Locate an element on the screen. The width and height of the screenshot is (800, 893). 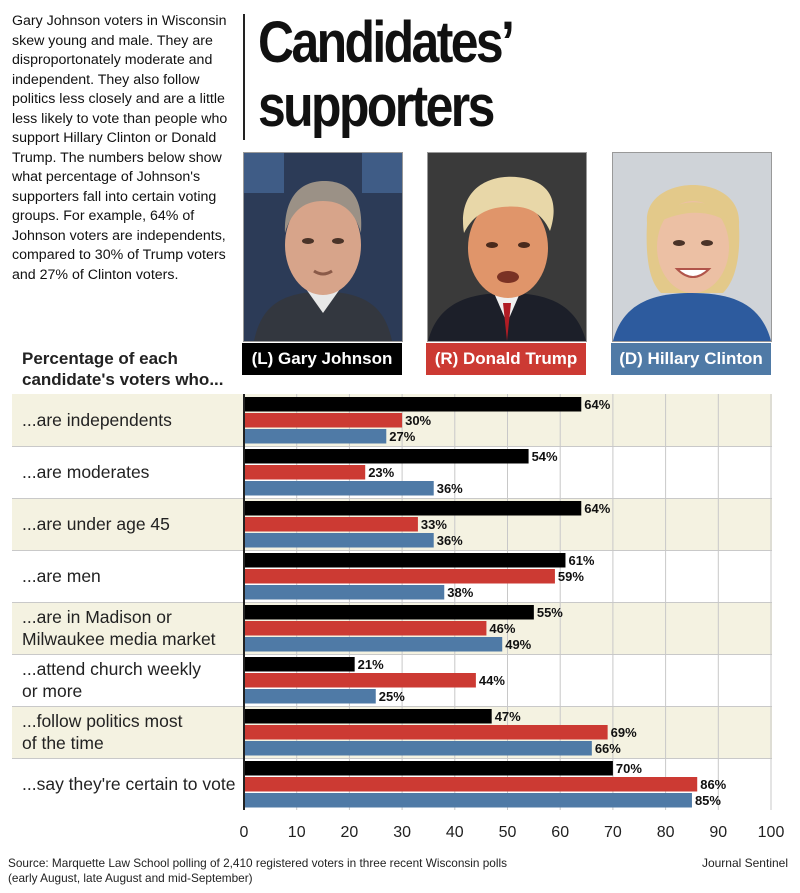
row-label: ...are men is located at coordinates (129, 576).